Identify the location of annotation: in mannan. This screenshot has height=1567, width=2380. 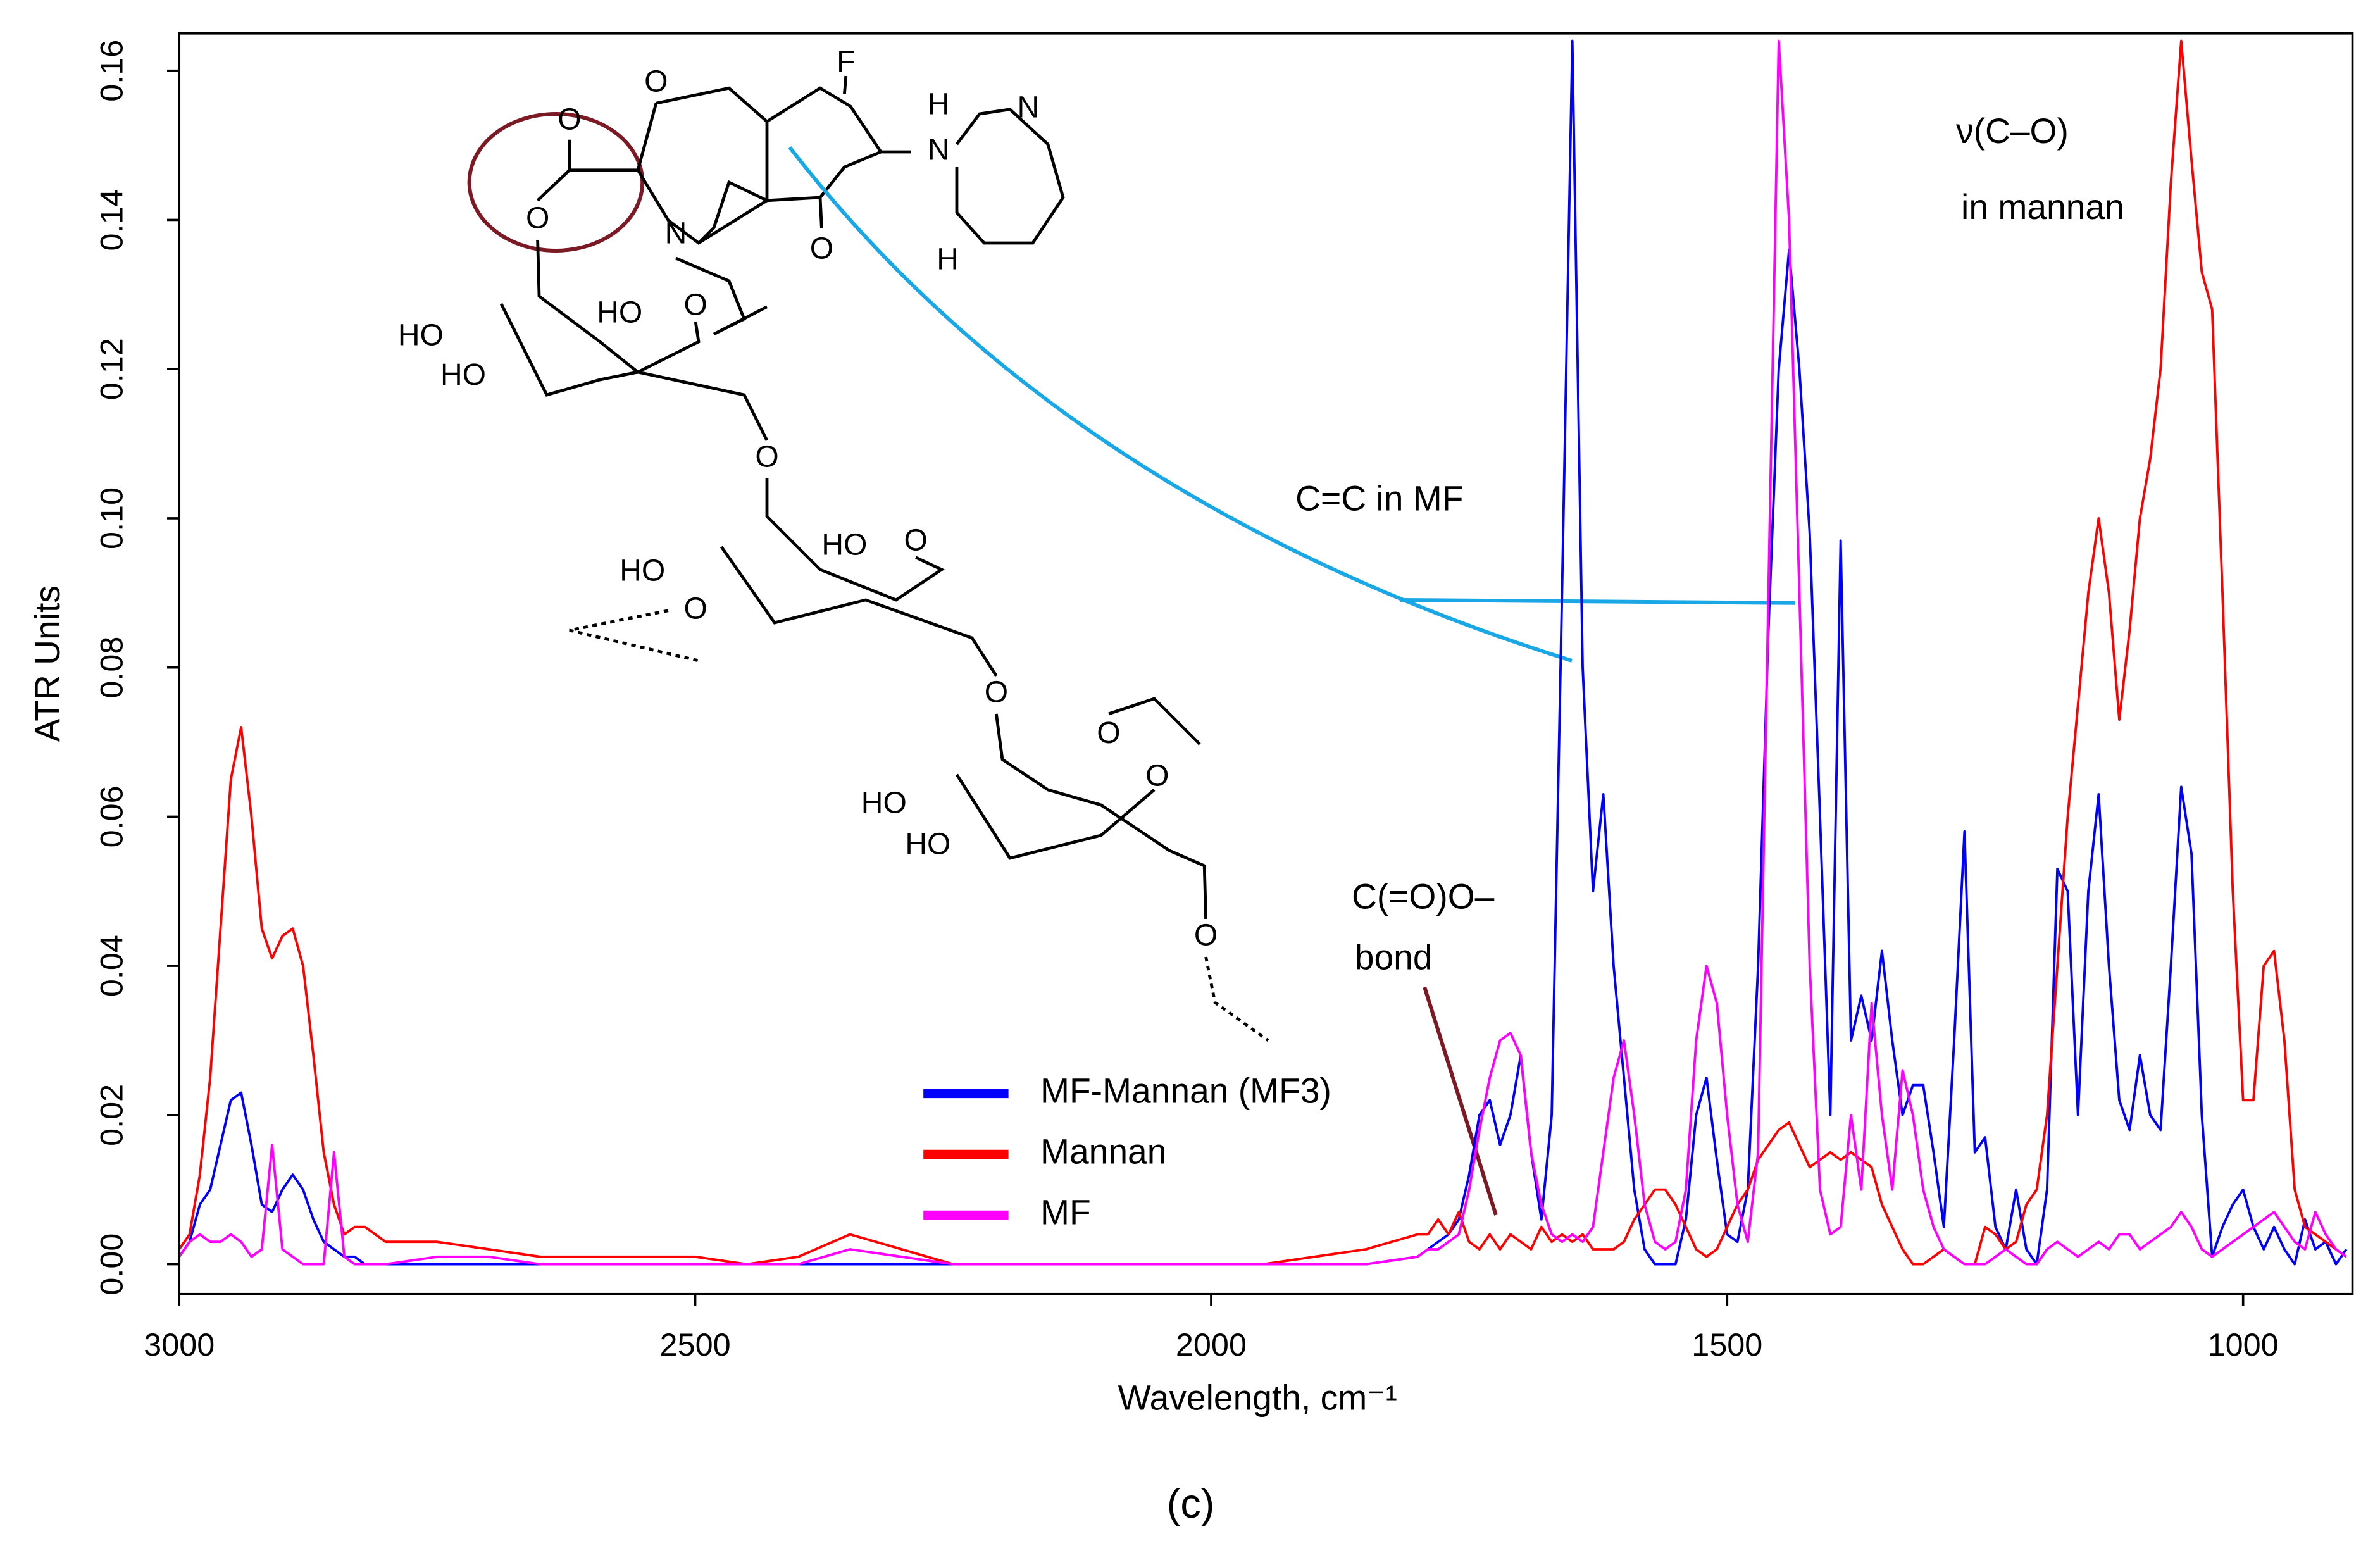
(2042, 207).